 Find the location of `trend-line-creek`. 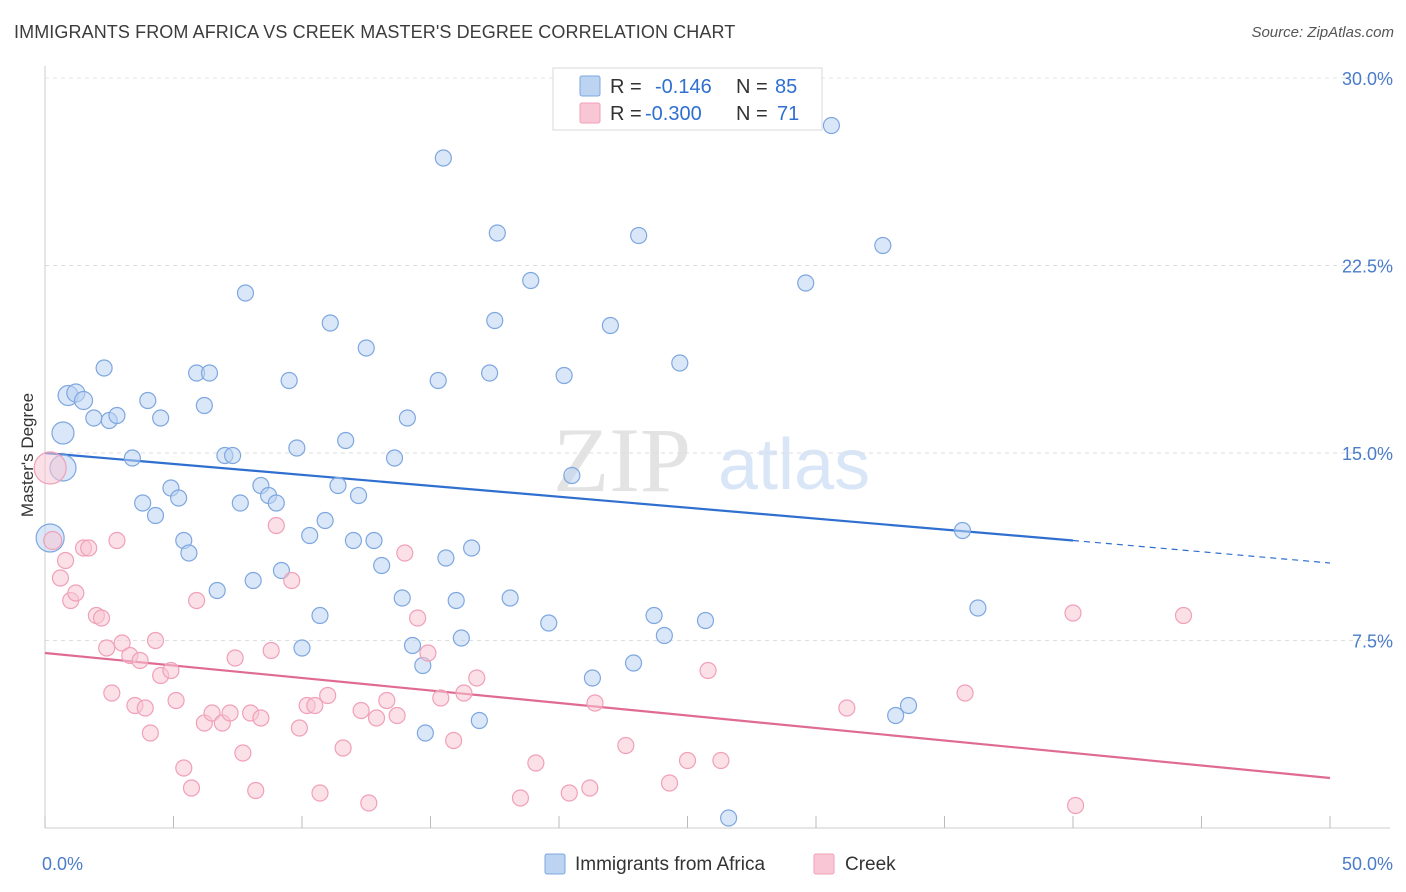

trend-line-creek is located at coordinates (687, 715).